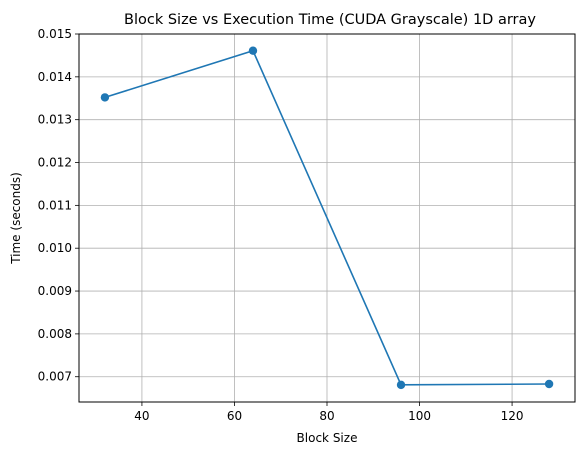 This screenshot has height=455, width=584. Describe the element at coordinates (234, 416) in the screenshot. I see `x-tick-label: 60` at that location.